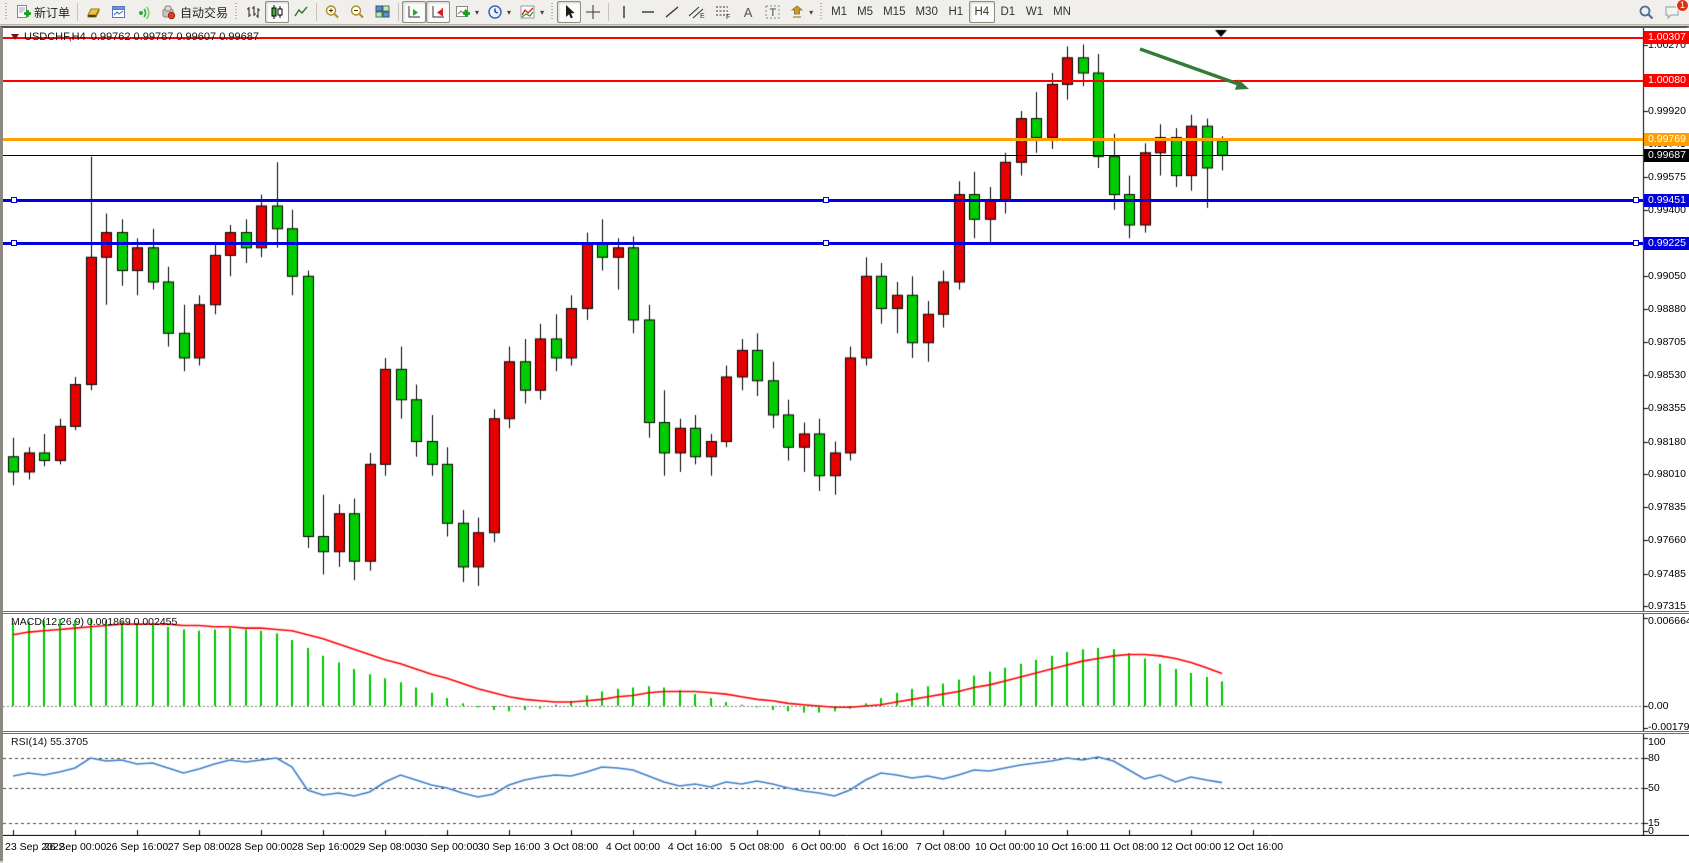 The height and width of the screenshot is (863, 1689). I want to click on signals-button, so click(143, 12).